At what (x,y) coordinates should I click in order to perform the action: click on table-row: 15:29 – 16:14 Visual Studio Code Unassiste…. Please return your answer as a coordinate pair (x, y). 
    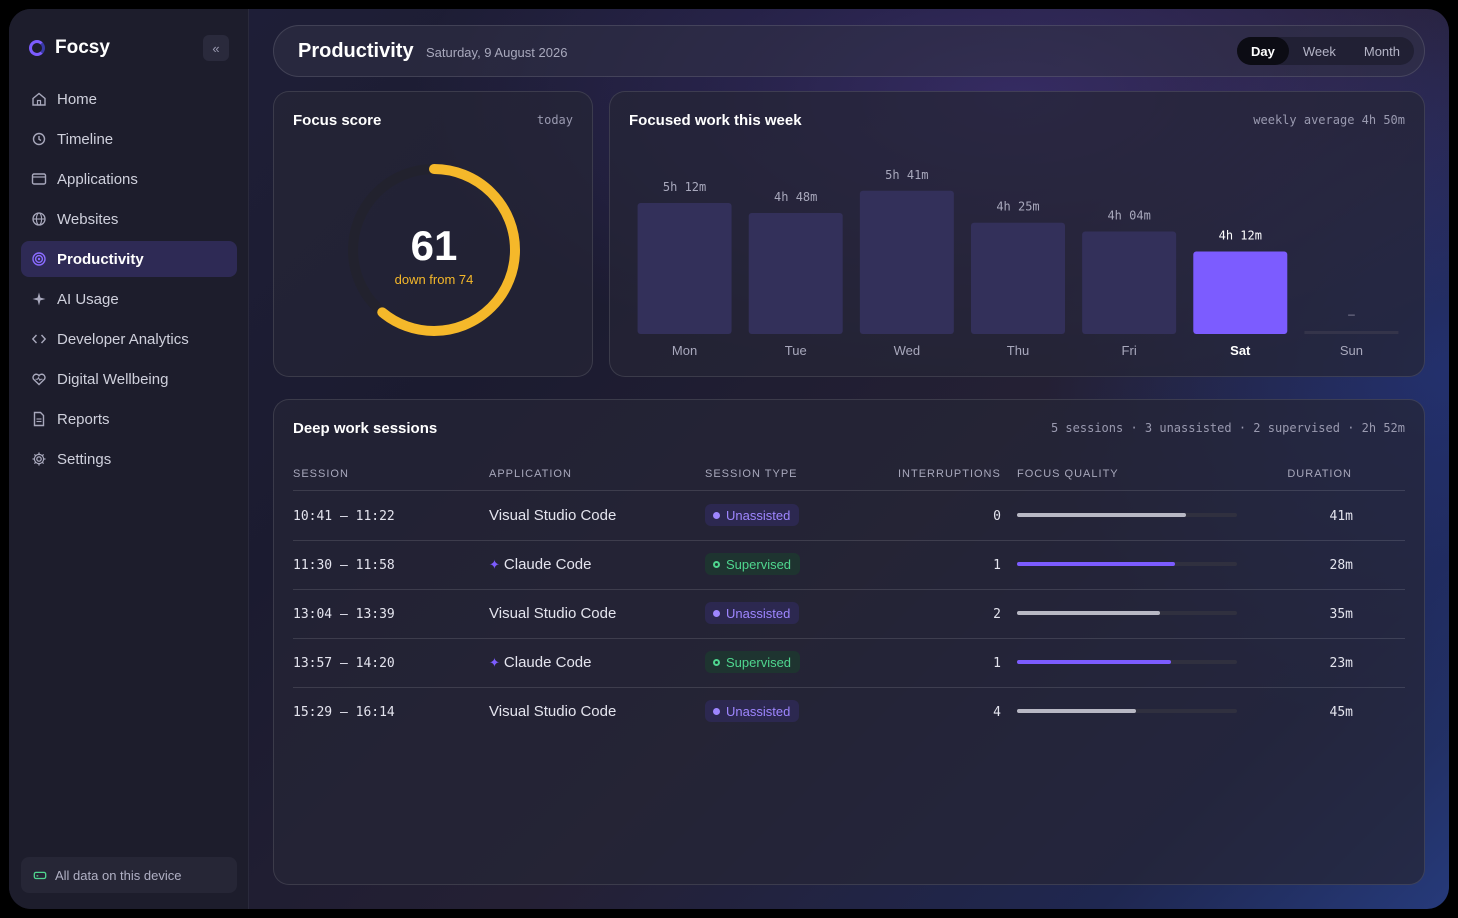
    Looking at the image, I should click on (849, 711).